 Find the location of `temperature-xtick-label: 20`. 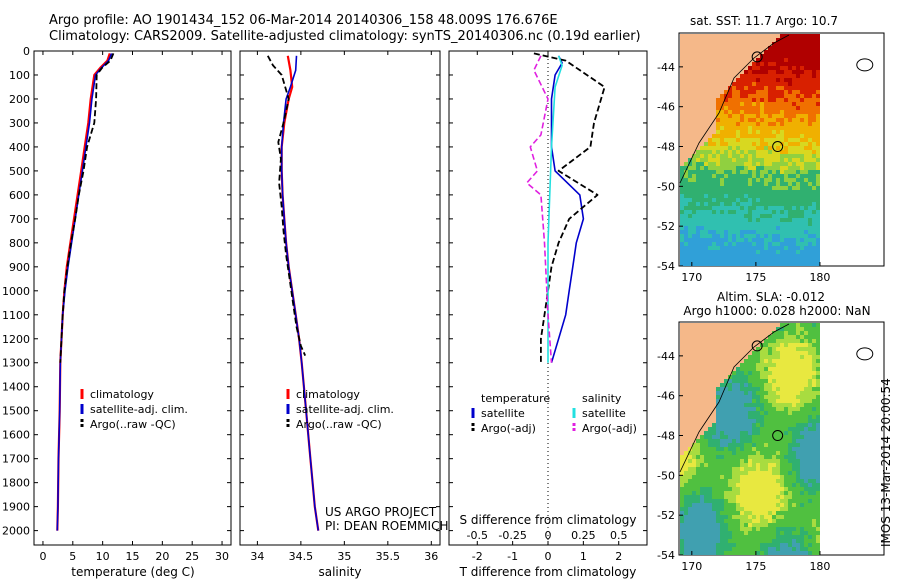

temperature-xtick-label: 20 is located at coordinates (162, 556).